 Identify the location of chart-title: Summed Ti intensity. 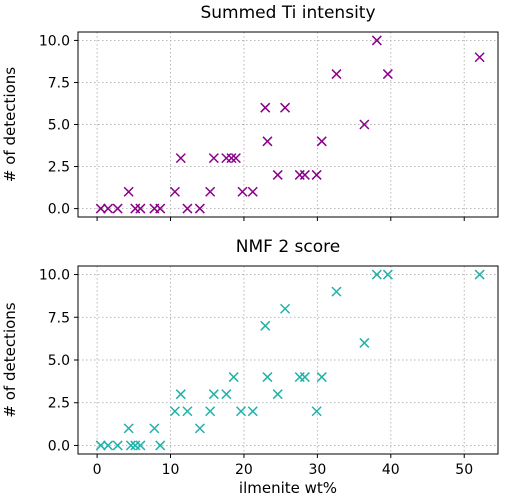
(287, 13).